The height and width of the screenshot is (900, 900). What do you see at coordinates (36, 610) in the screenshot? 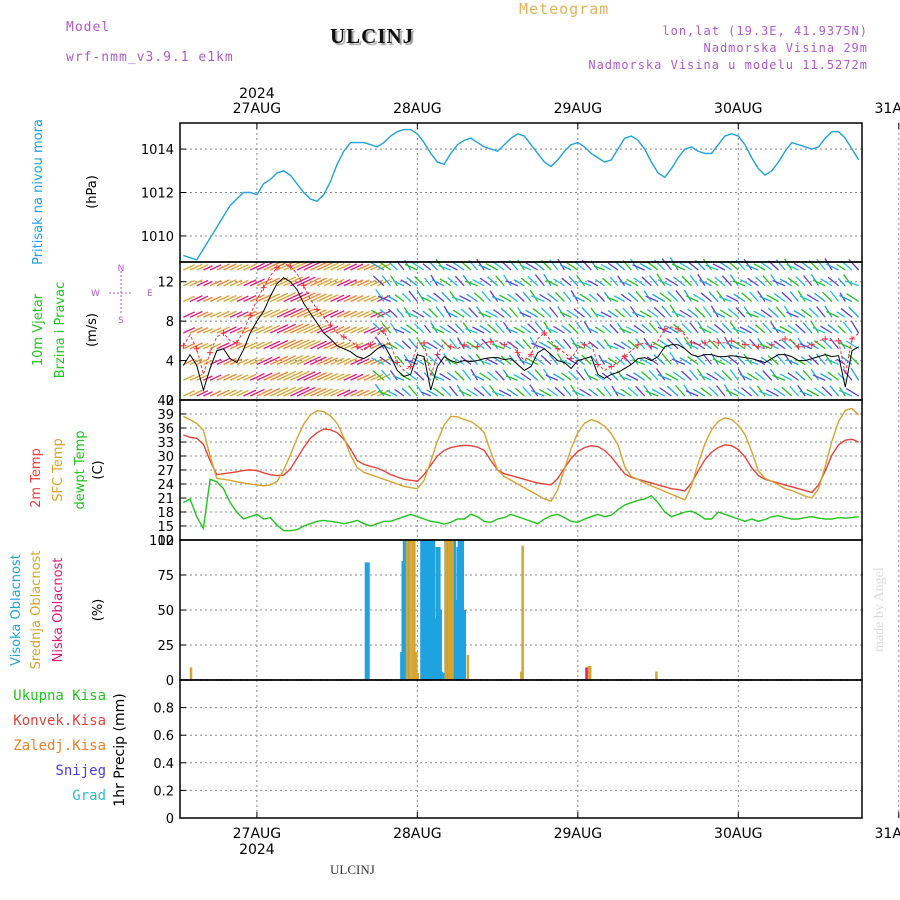
I see `cloud-mid-axis-title: Srednja Oblacnost` at bounding box center [36, 610].